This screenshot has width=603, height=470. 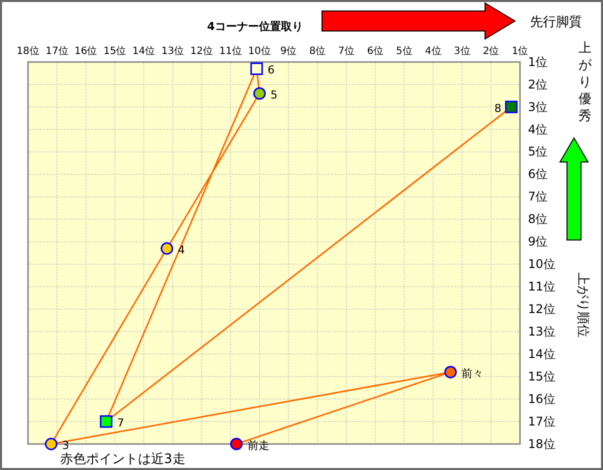 What do you see at coordinates (542, 421) in the screenshot?
I see `y-tick-label: 17位` at bounding box center [542, 421].